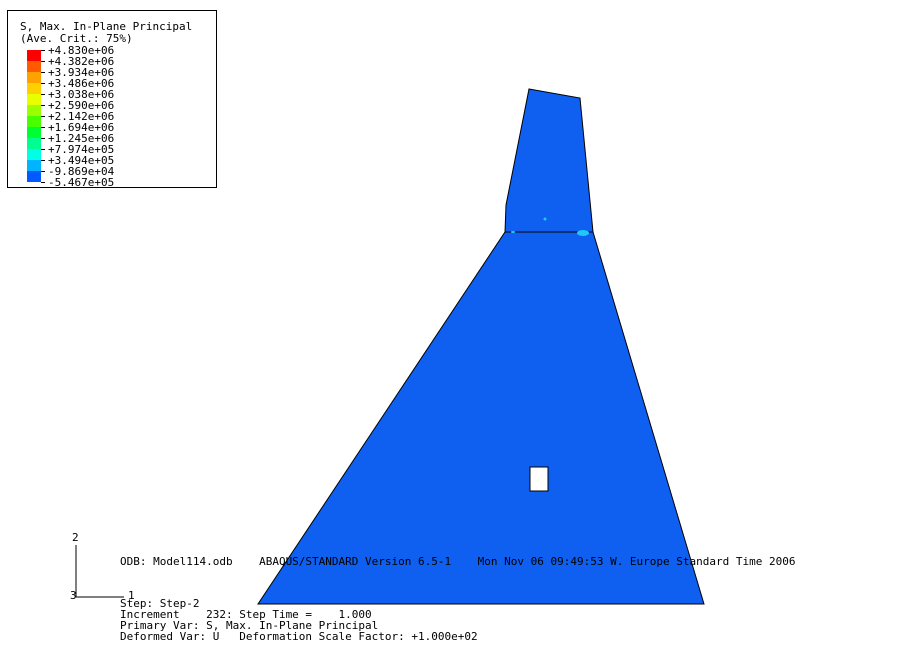  Describe the element at coordinates (81, 149) in the screenshot. I see `legend-value: +7.974e+05` at that location.